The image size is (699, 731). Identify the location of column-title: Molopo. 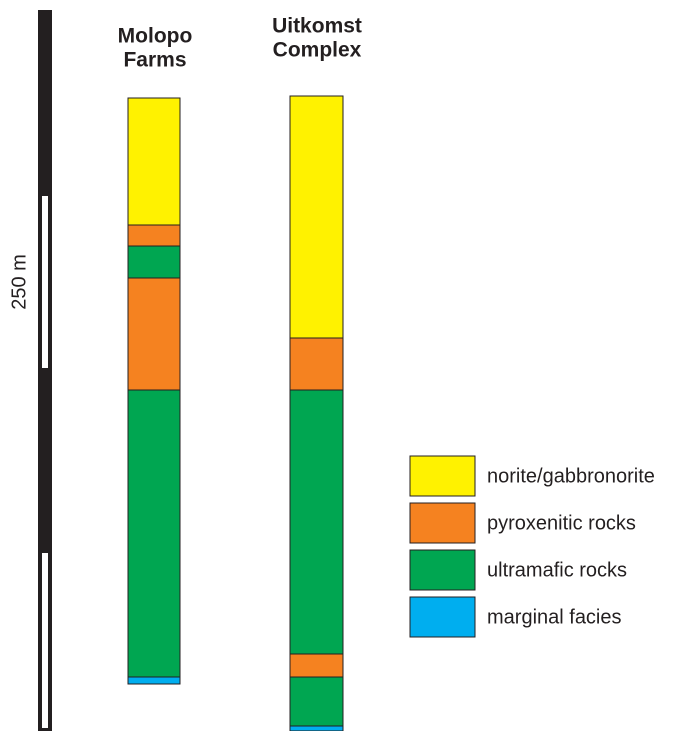
(155, 36).